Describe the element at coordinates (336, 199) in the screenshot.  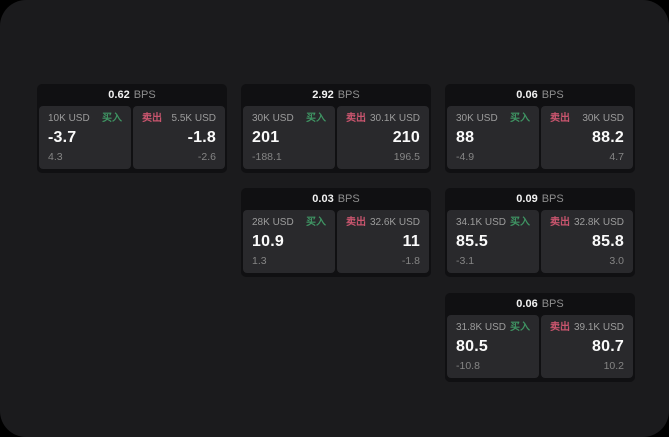
I see `bps-header: 0.03 BPS` at that location.